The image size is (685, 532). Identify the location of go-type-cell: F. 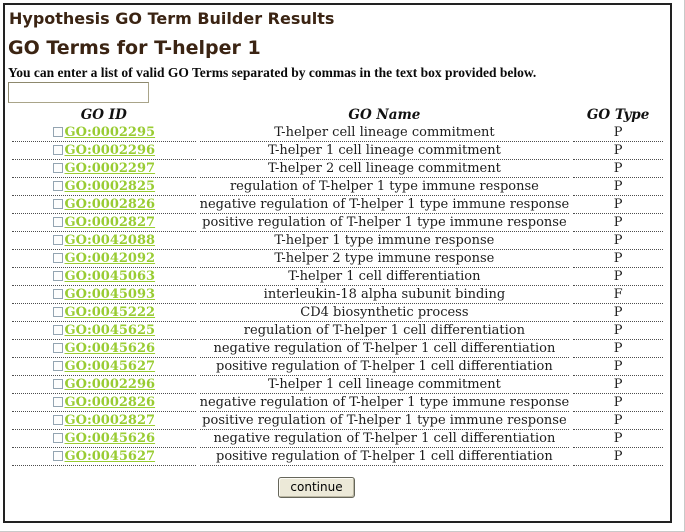
(618, 295).